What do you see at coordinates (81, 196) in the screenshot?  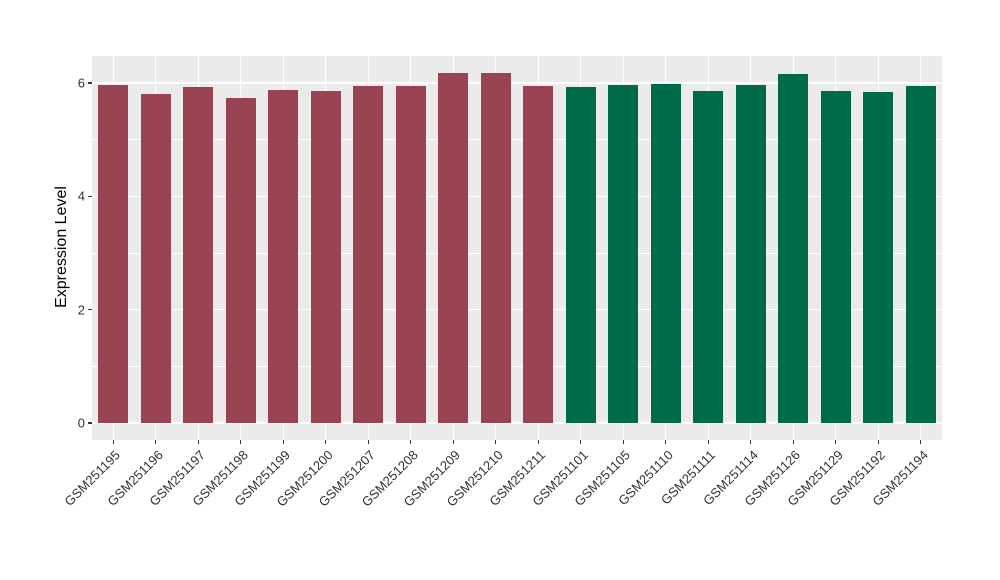 I see `y-tick-label: 4` at bounding box center [81, 196].